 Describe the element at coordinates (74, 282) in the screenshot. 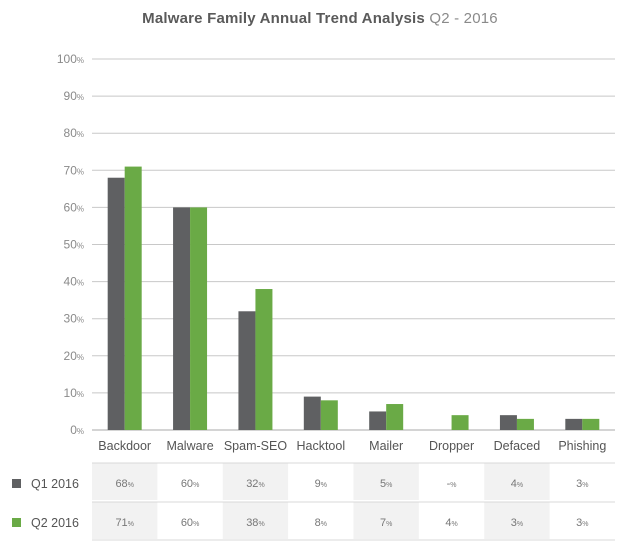

I see `y-tick-label: 40%` at that location.